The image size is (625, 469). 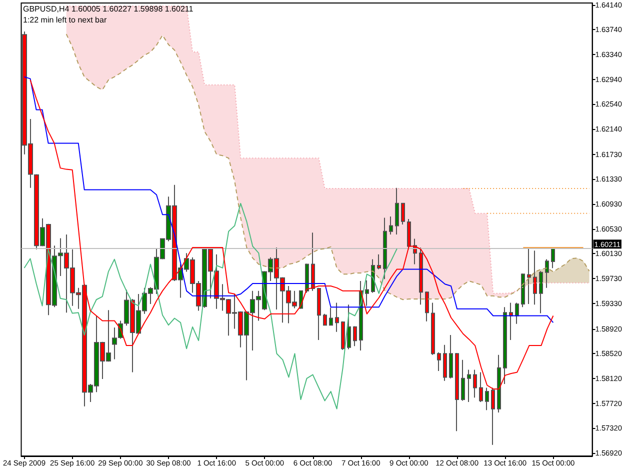 I want to click on text: 1:22 min left to next bar, so click(x=65, y=20).